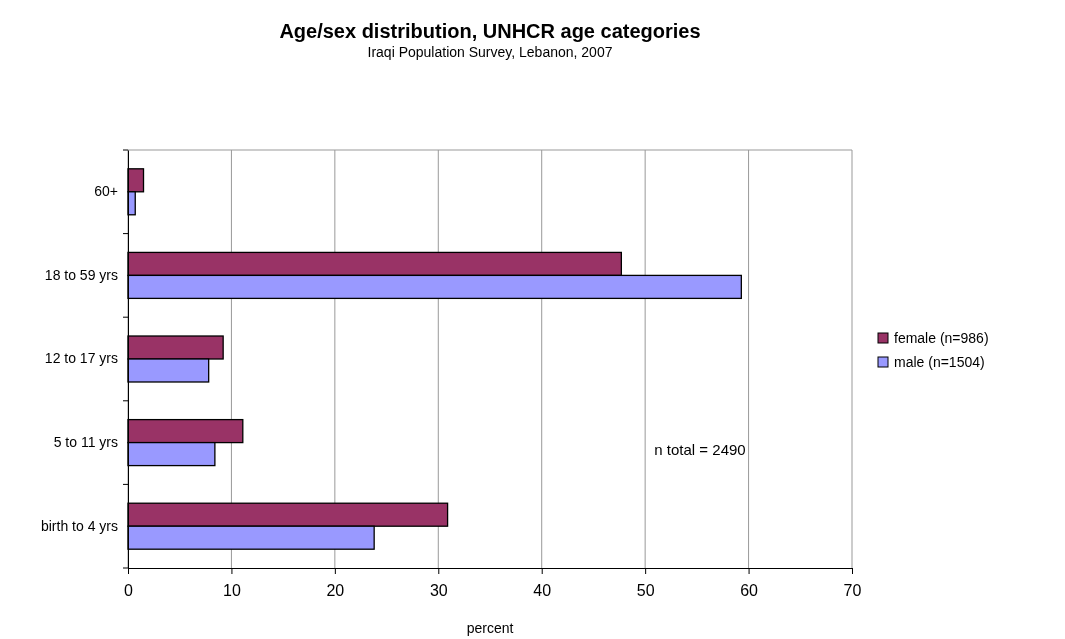  Describe the element at coordinates (852, 591) in the screenshot. I see `x-tick-label: 70` at that location.